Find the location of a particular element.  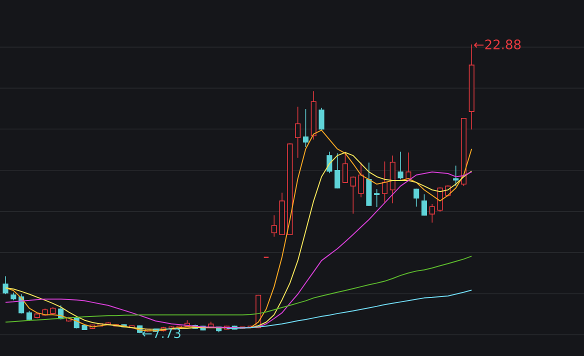

annotation: ←22.88 is located at coordinates (497, 45).